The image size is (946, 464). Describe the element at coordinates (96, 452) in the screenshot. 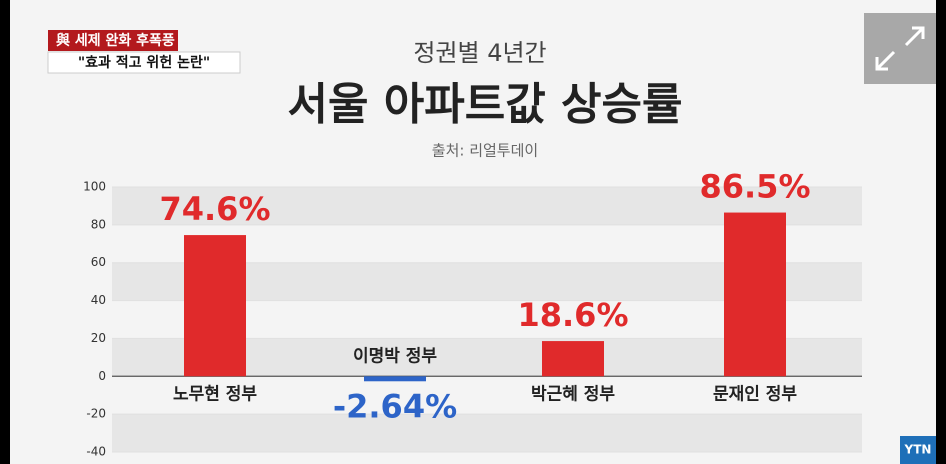

I see `y-tick-label: -40` at that location.